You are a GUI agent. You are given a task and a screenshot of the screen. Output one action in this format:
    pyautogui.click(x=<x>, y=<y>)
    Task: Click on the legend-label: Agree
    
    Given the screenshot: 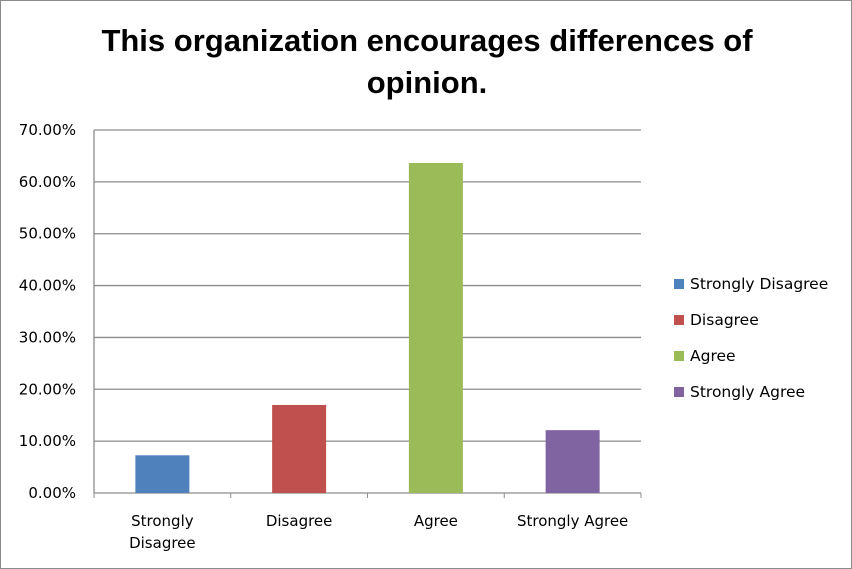 What is the action you would take?
    pyautogui.click(x=713, y=356)
    